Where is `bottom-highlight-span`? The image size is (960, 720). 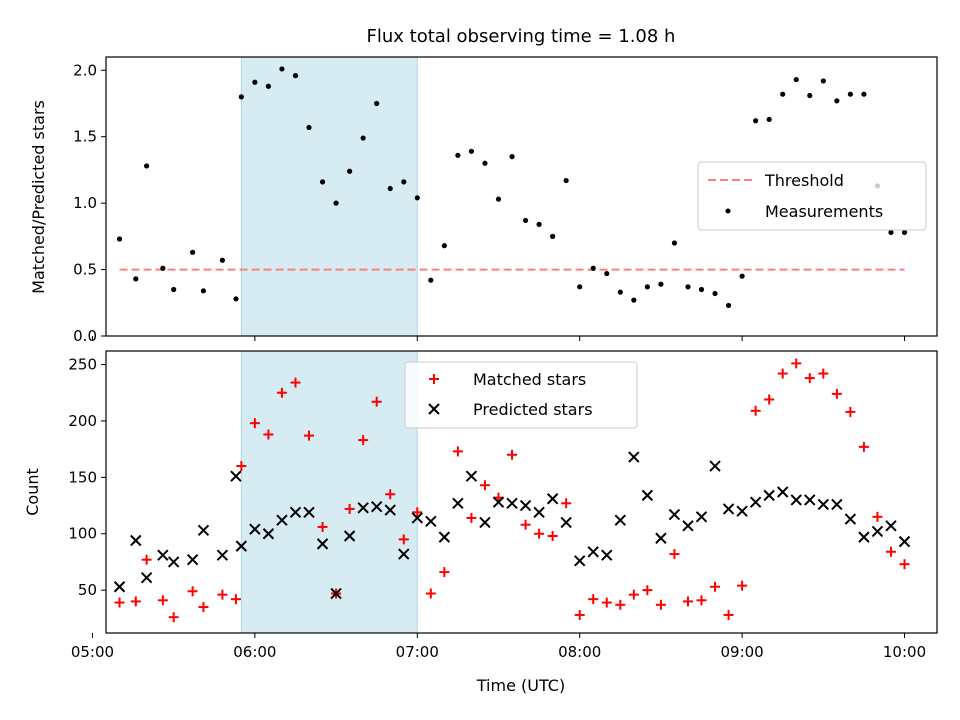 bottom-highlight-span is located at coordinates (329, 492).